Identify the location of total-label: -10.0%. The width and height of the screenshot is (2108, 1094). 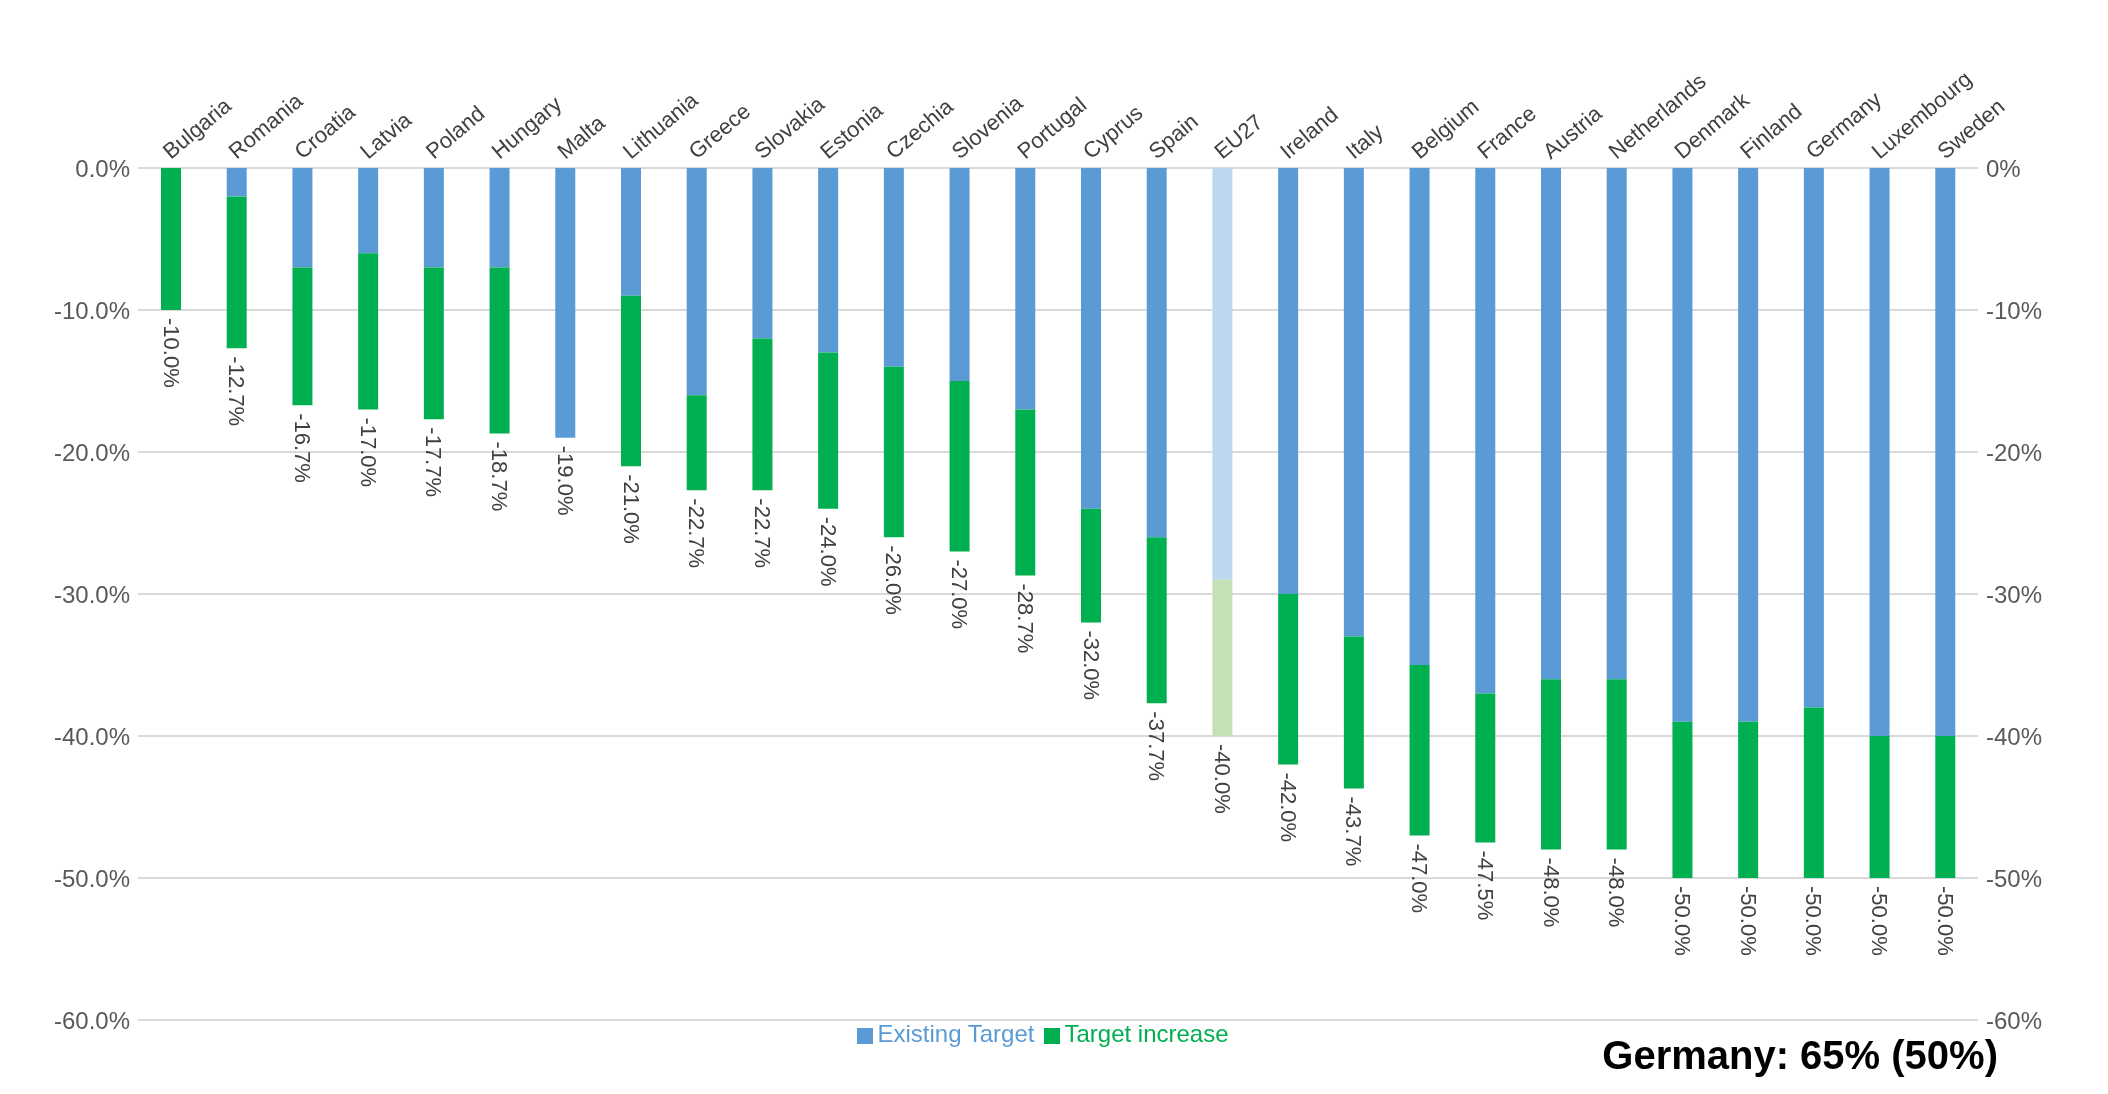
(171, 353).